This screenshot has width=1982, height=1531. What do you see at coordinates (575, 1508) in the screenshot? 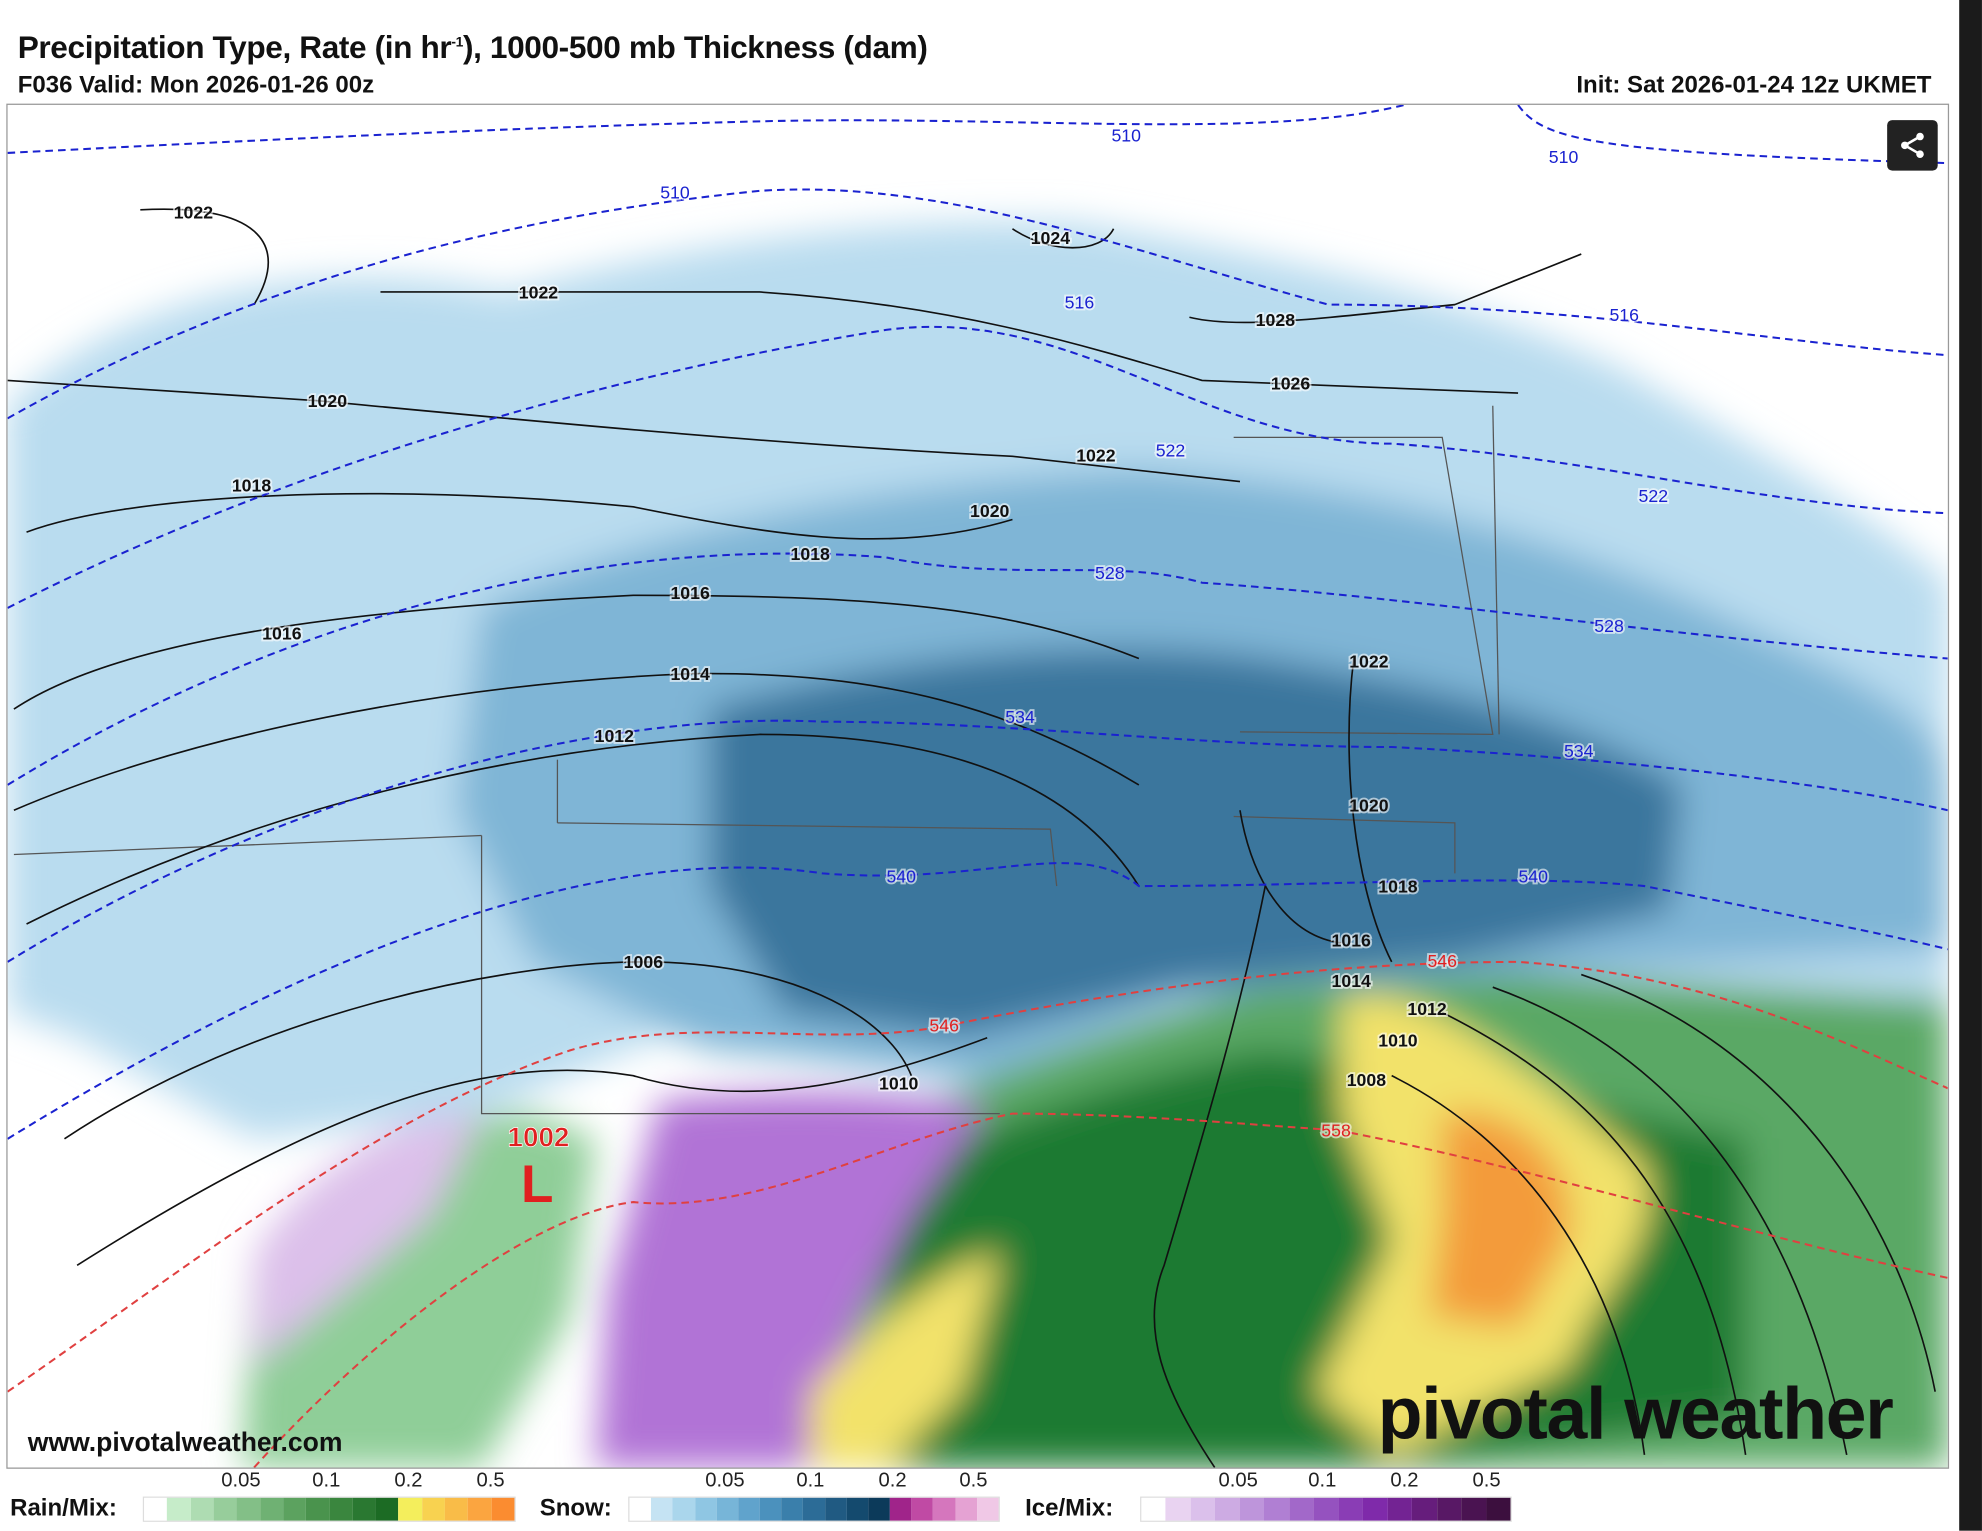
I see `legend-snow-label: Snow:` at bounding box center [575, 1508].